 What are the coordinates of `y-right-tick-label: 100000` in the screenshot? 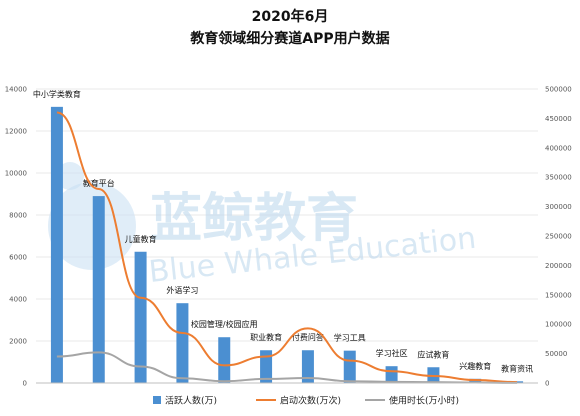 It's located at (558, 325).